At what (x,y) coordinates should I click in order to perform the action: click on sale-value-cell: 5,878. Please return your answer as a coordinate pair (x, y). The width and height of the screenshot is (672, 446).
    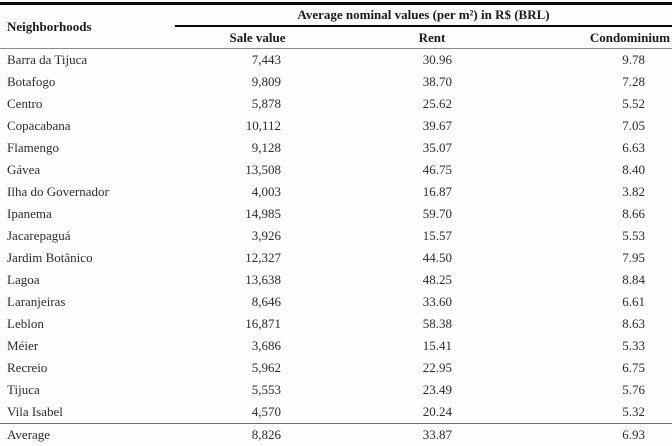
    Looking at the image, I should click on (266, 103).